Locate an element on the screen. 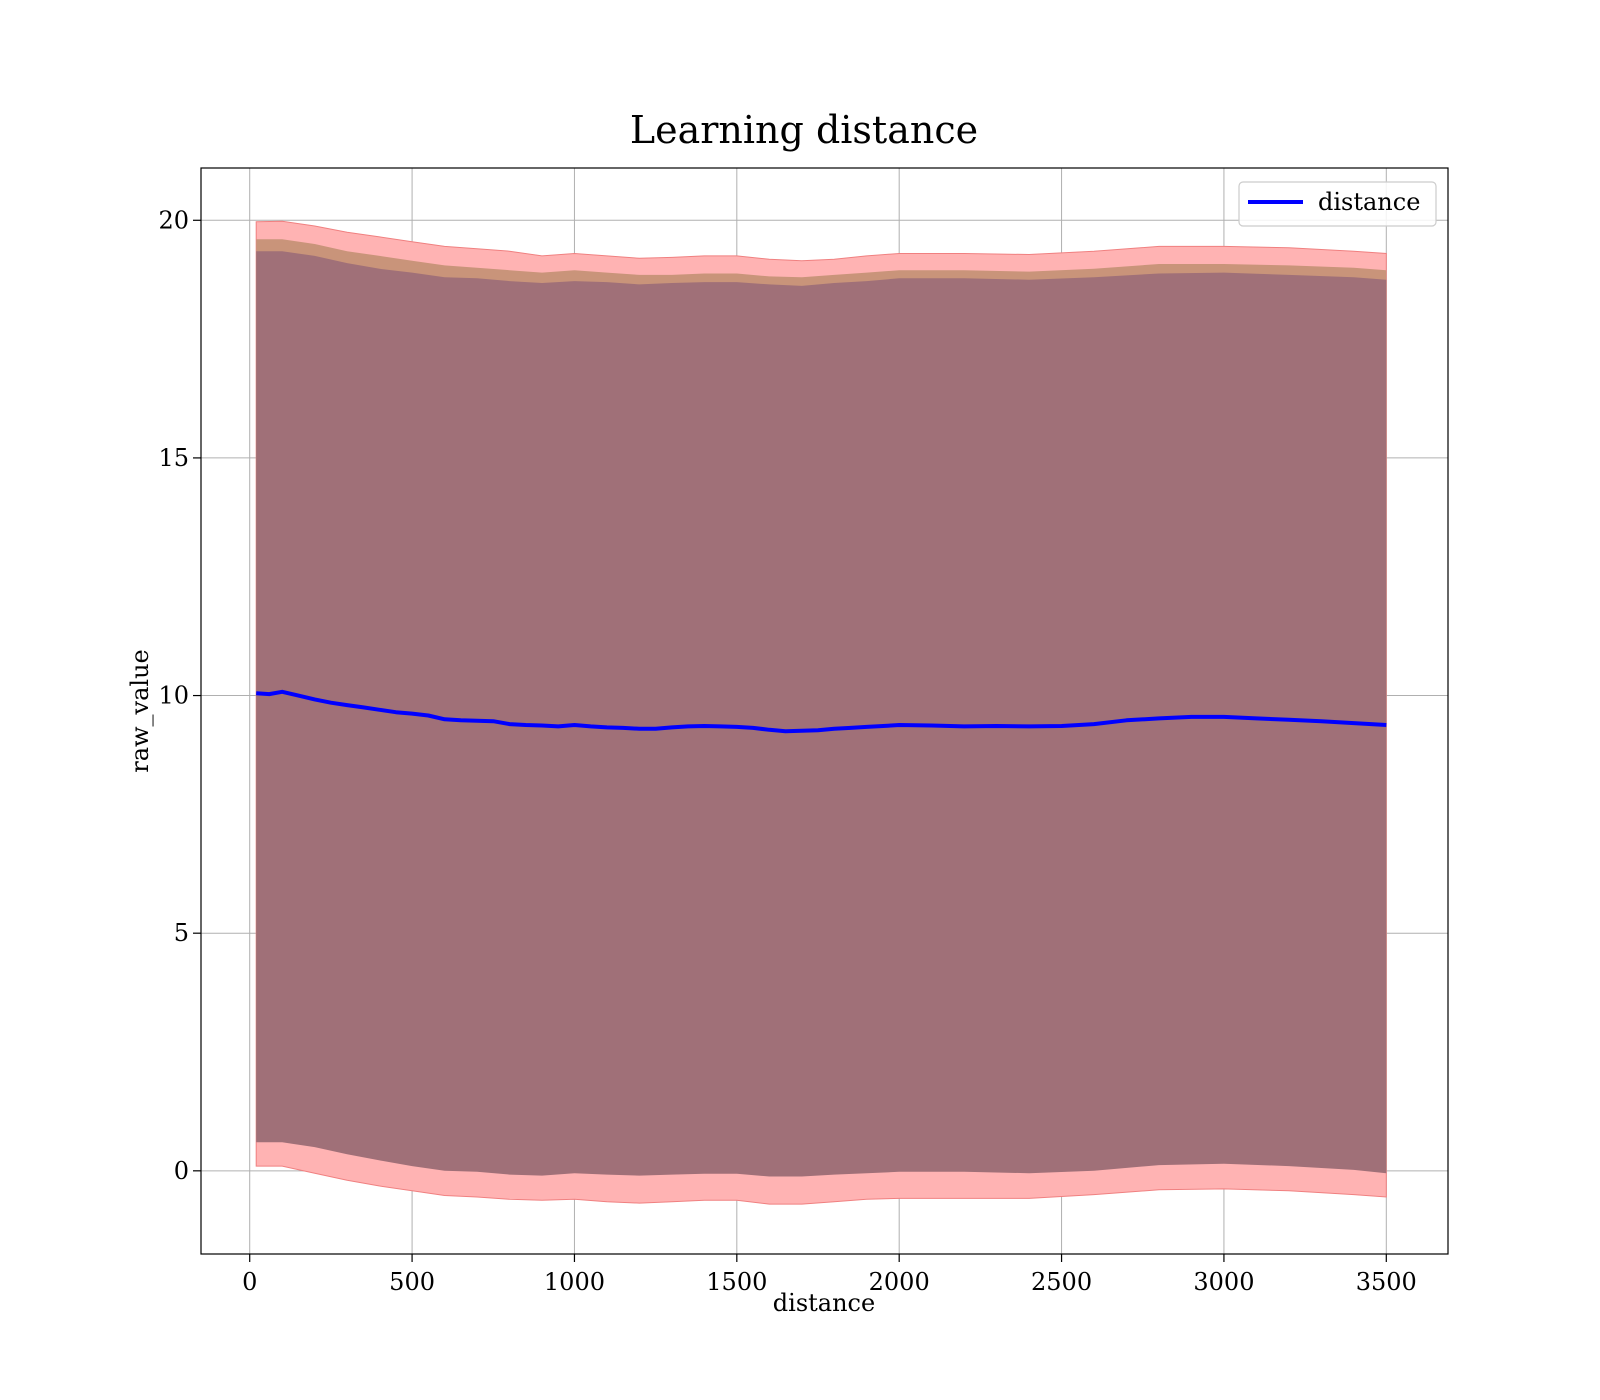  y-tick-label: 0 is located at coordinates (181, 1171).